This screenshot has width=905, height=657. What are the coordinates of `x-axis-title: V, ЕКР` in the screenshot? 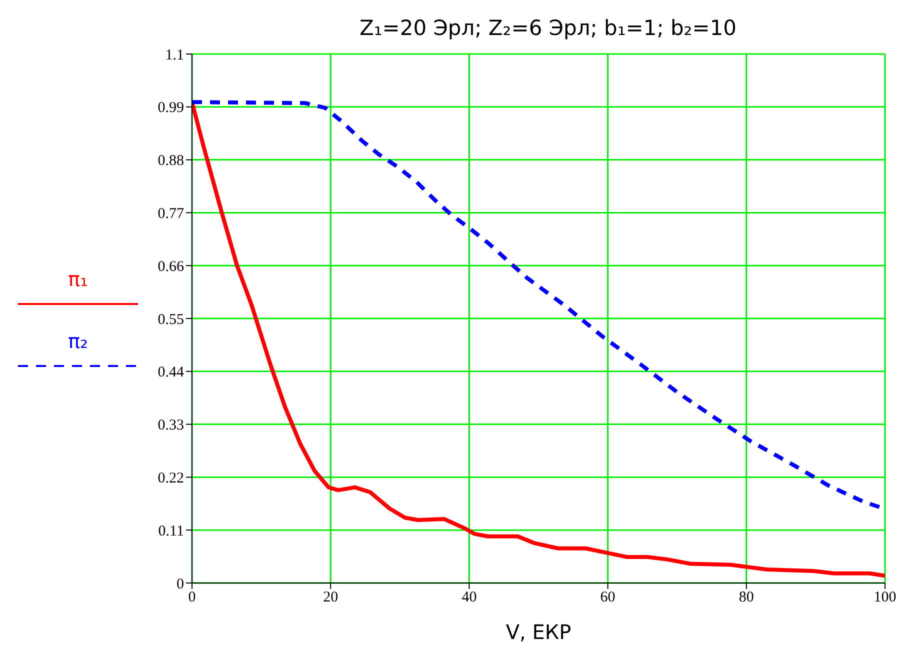 It's located at (539, 632).